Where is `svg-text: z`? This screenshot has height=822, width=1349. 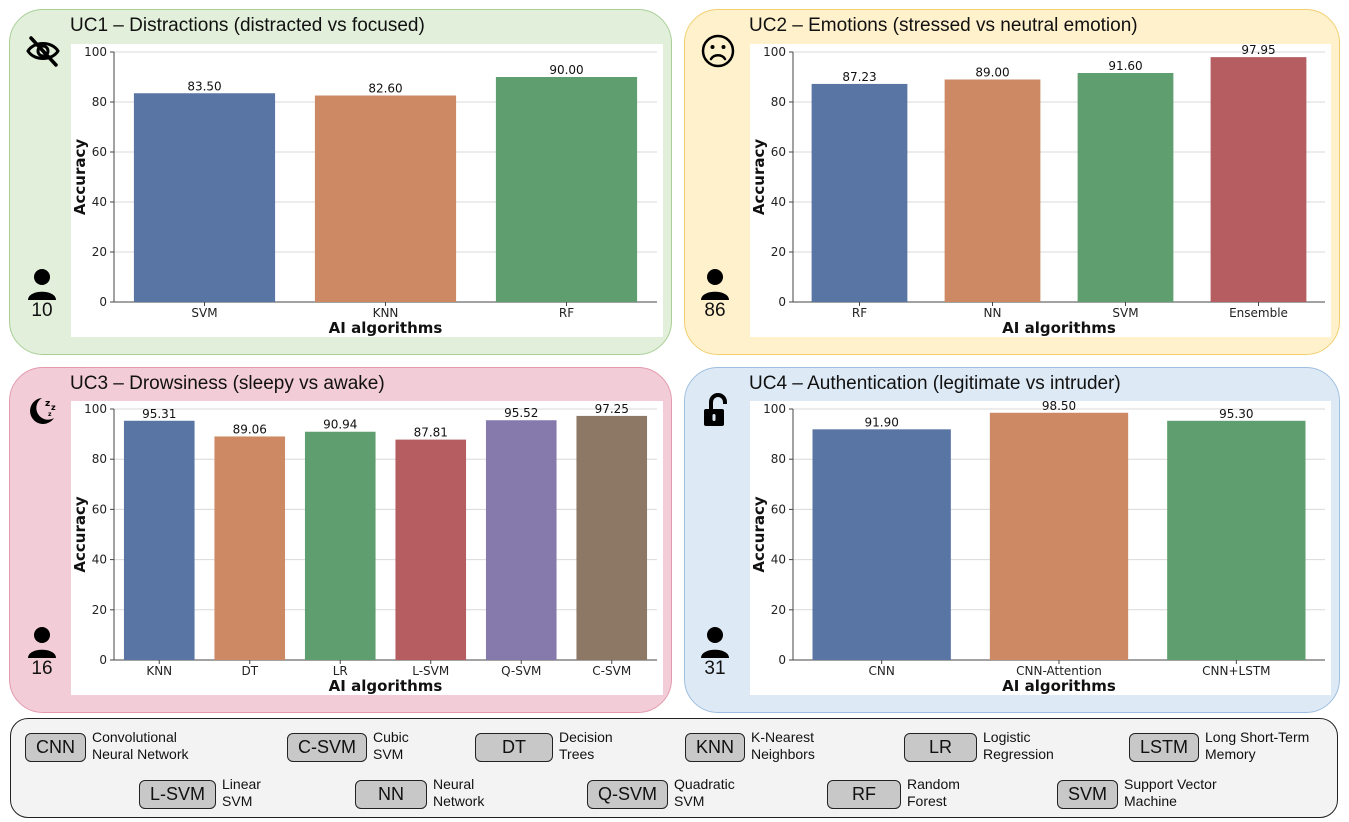 svg-text: z is located at coordinates (53, 407).